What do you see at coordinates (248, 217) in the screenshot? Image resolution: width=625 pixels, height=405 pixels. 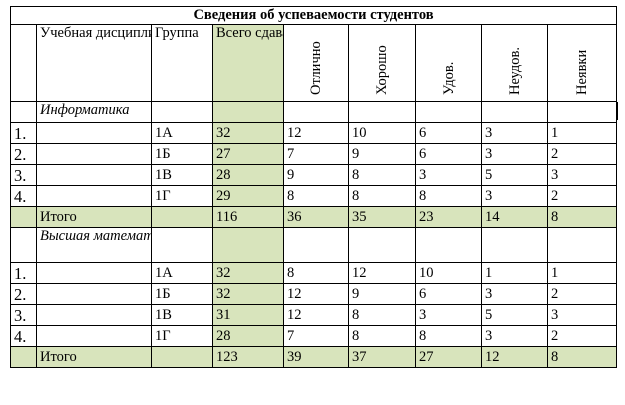 I see `summary-total: 116` at bounding box center [248, 217].